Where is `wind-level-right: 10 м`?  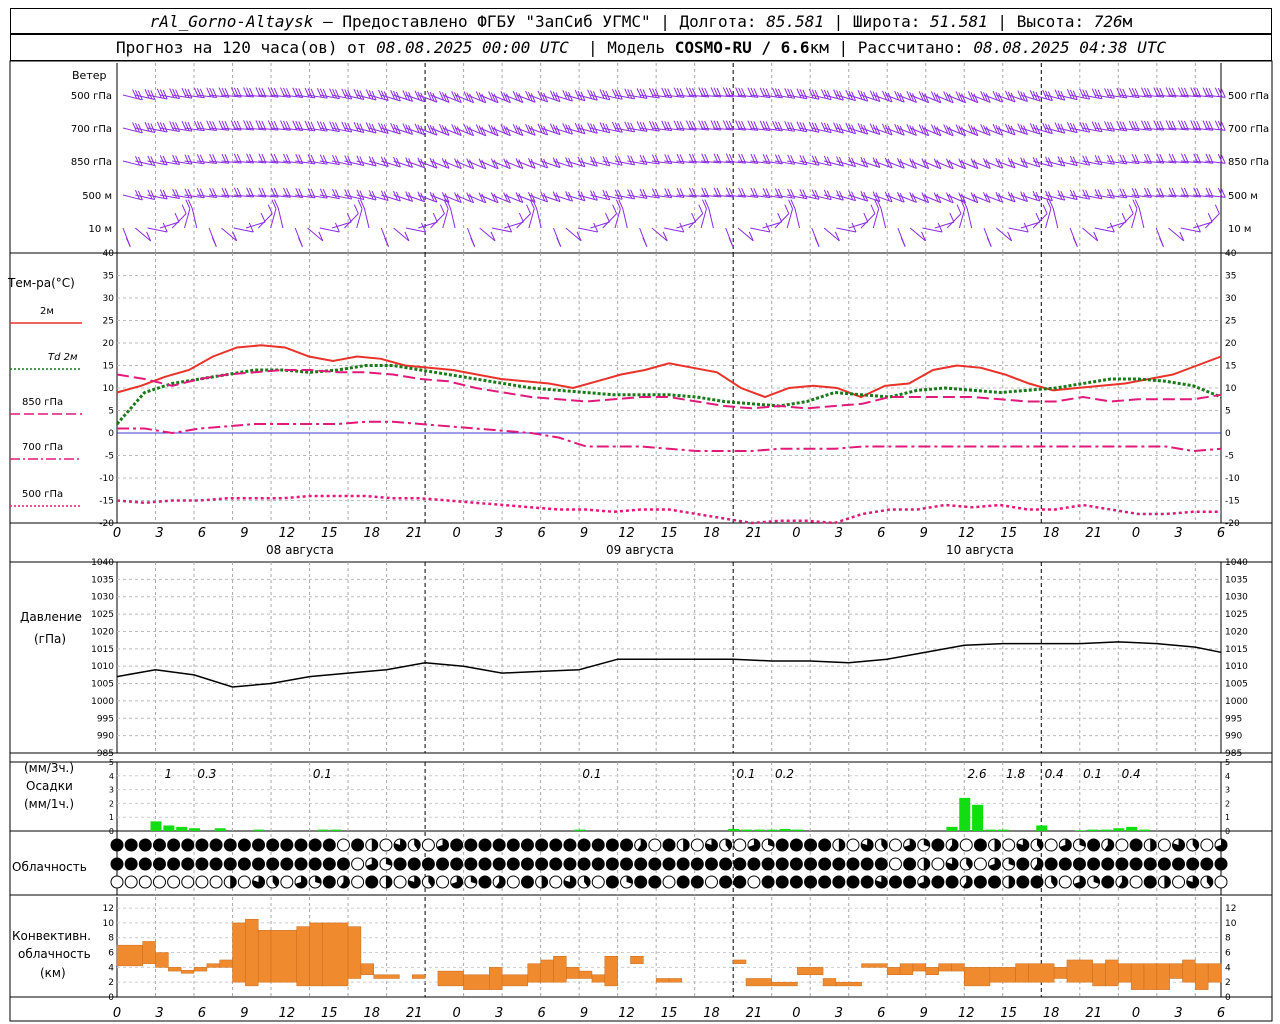 wind-level-right: 10 м is located at coordinates (1239, 229).